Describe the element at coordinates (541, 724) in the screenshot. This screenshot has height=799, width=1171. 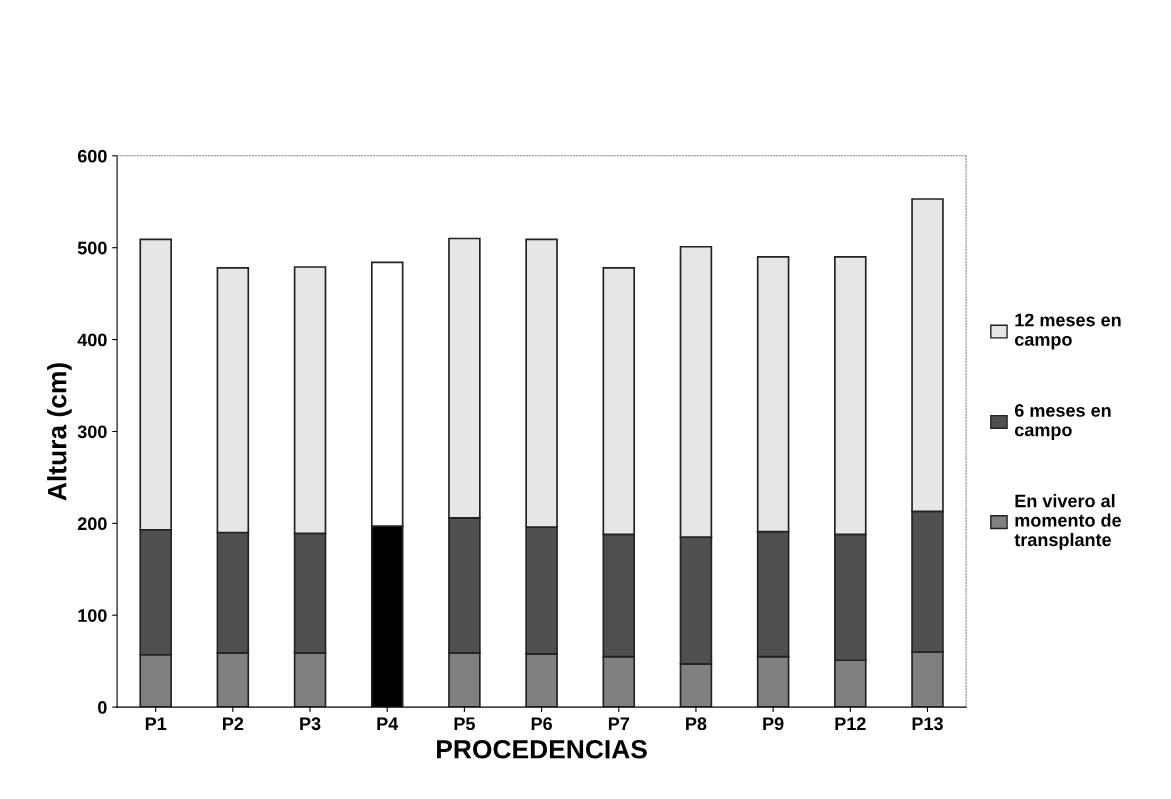
I see `x-tick-label: P6` at that location.